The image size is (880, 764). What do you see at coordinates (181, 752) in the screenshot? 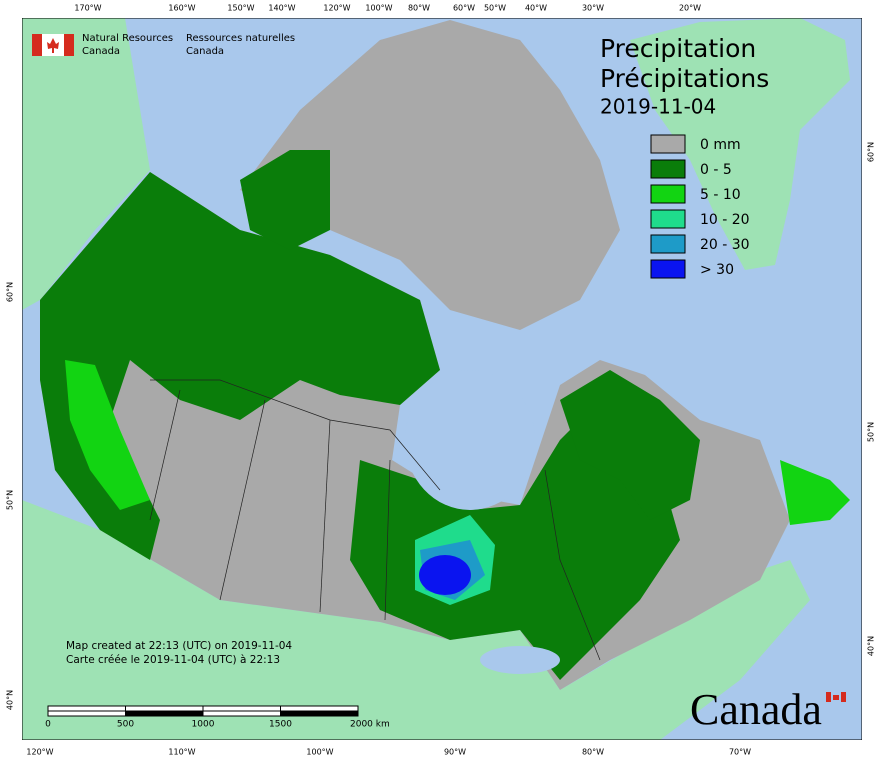
I see `graticule-label: 110°W` at bounding box center [181, 752].